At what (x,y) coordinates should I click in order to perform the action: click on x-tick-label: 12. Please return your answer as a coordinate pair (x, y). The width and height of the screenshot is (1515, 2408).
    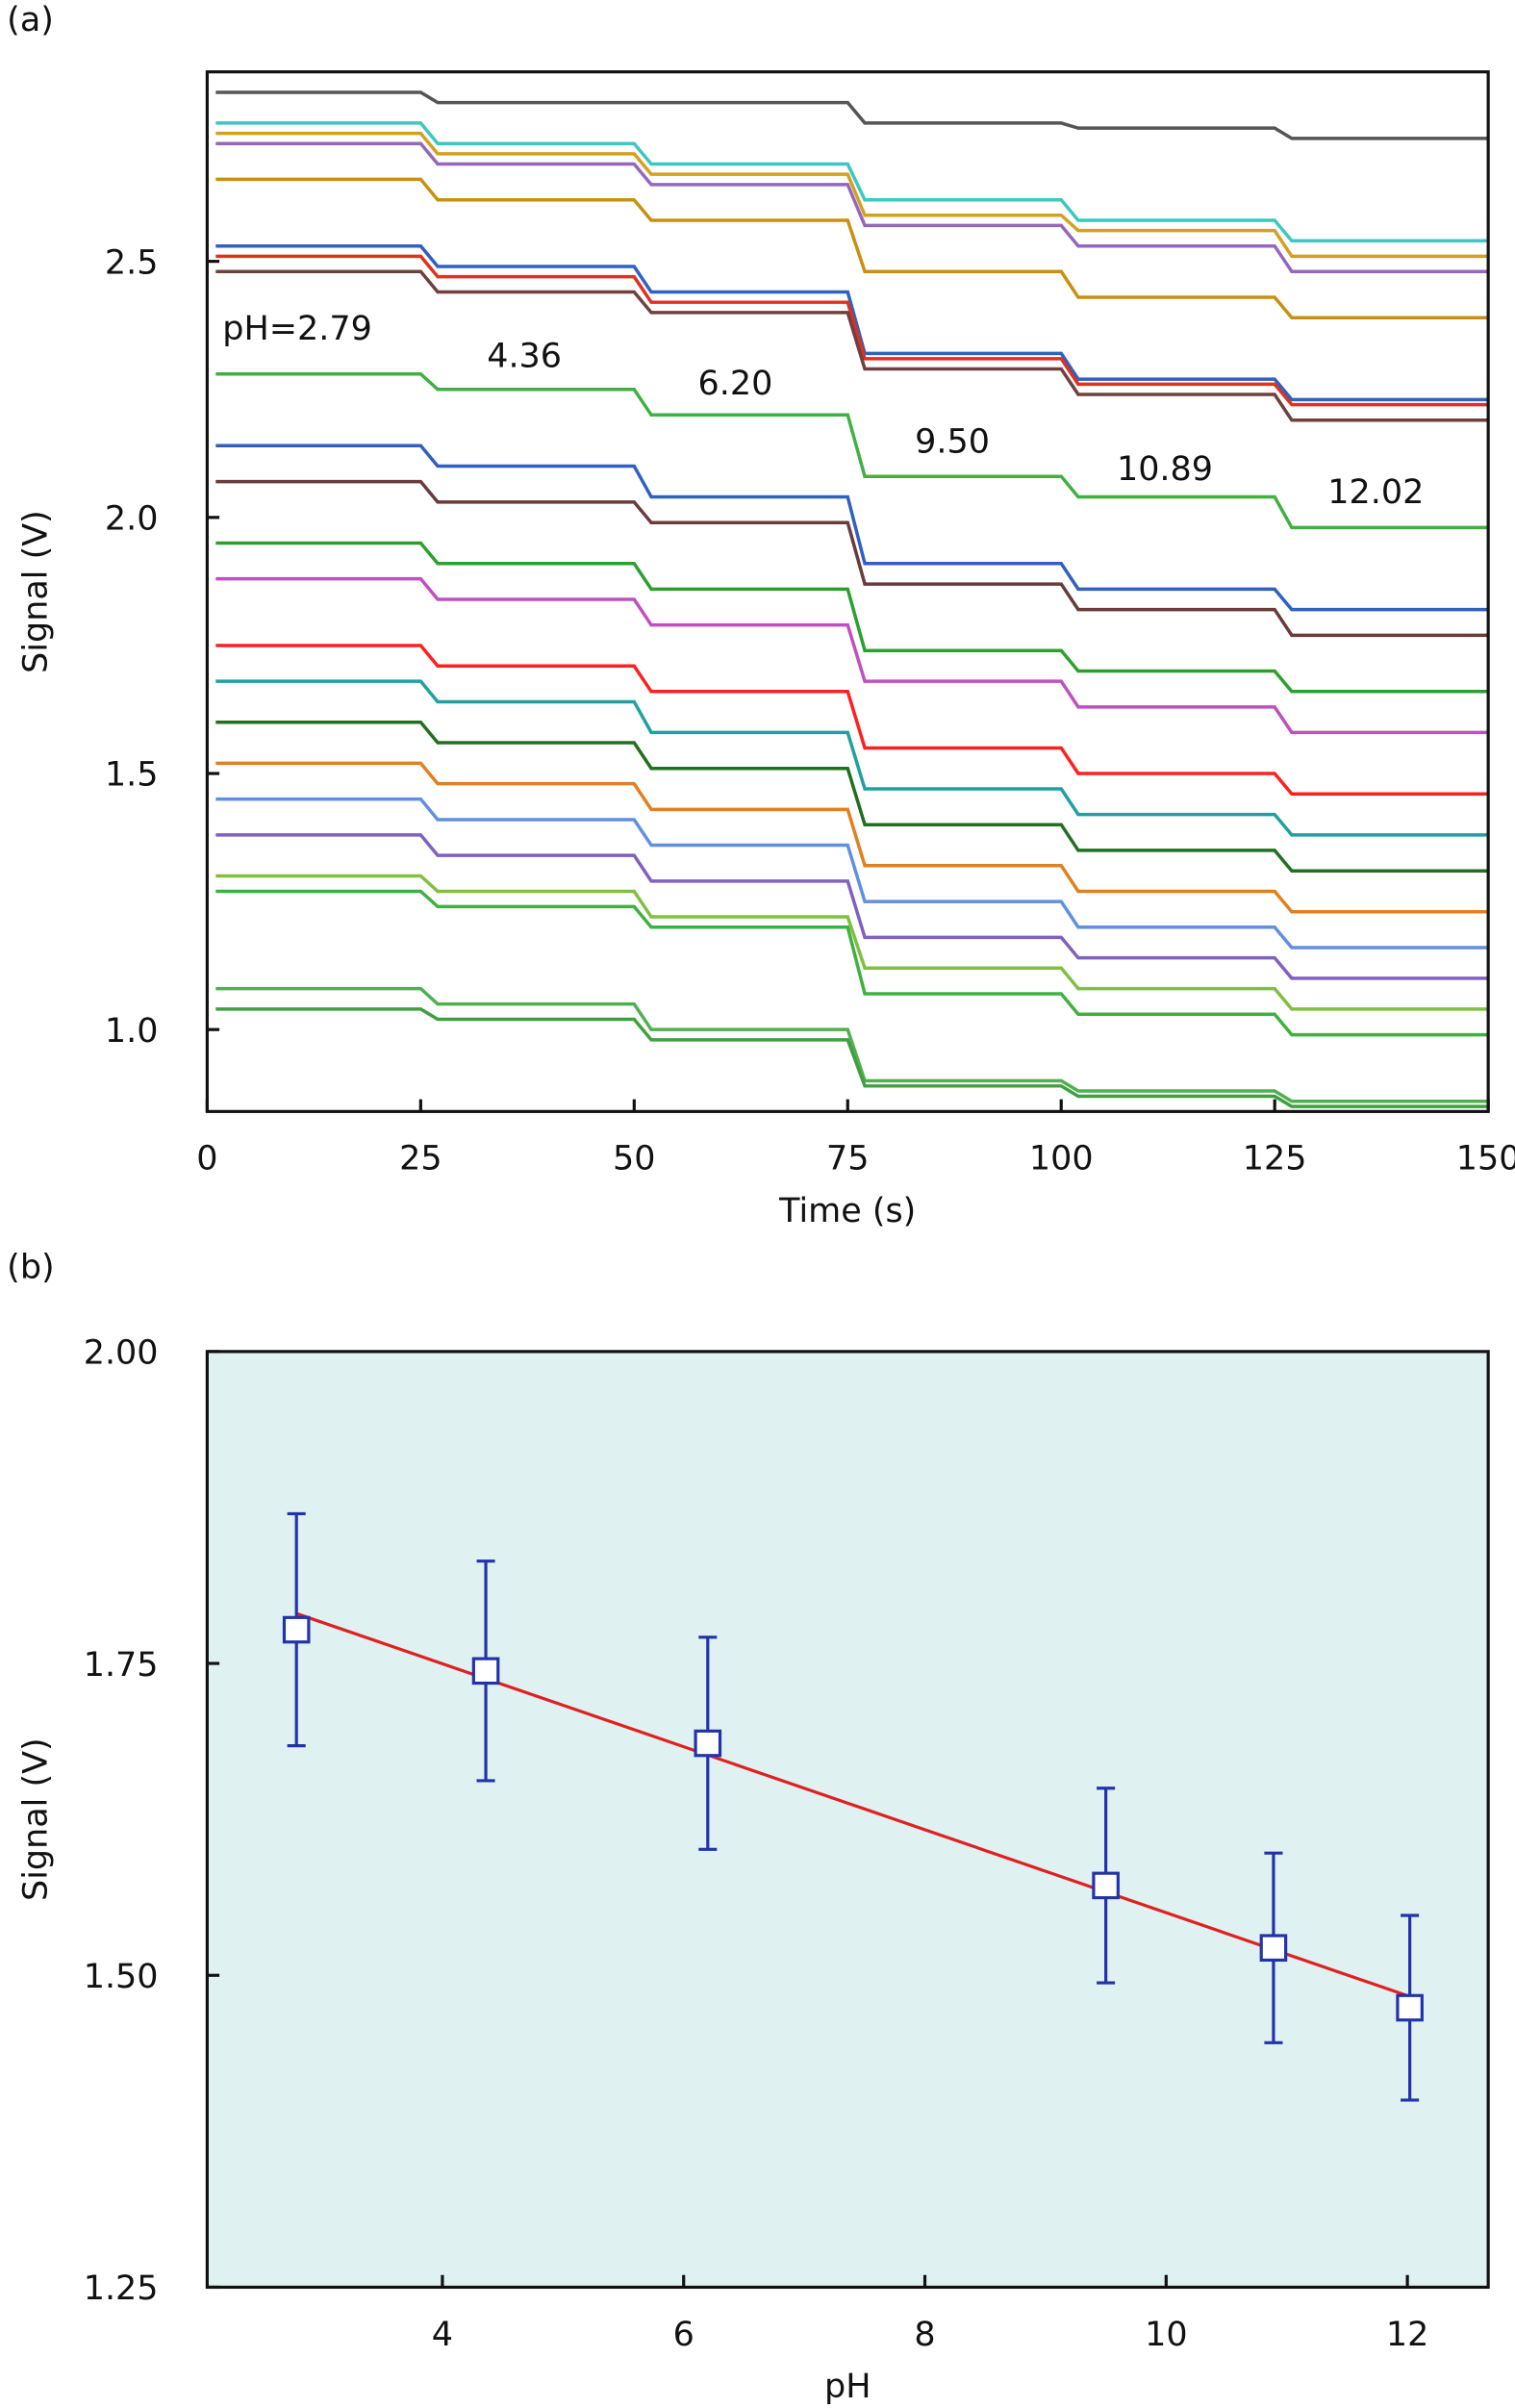
    Looking at the image, I should click on (1407, 2335).